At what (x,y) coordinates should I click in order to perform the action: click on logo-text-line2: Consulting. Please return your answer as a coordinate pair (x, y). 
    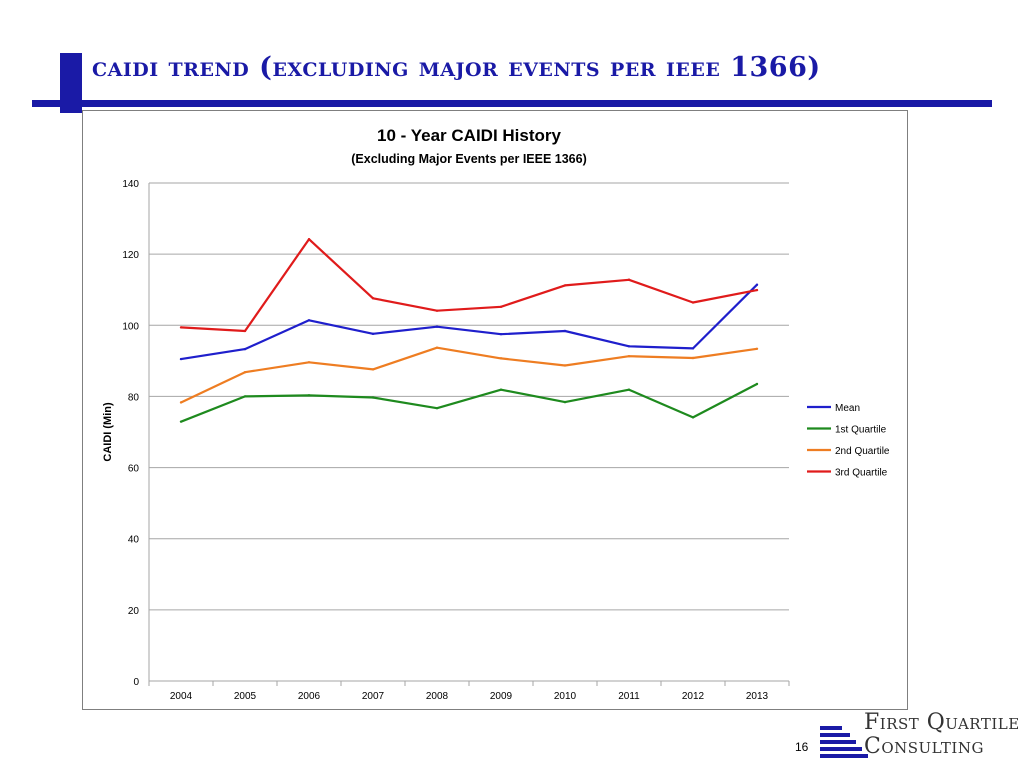
    Looking at the image, I should click on (924, 746).